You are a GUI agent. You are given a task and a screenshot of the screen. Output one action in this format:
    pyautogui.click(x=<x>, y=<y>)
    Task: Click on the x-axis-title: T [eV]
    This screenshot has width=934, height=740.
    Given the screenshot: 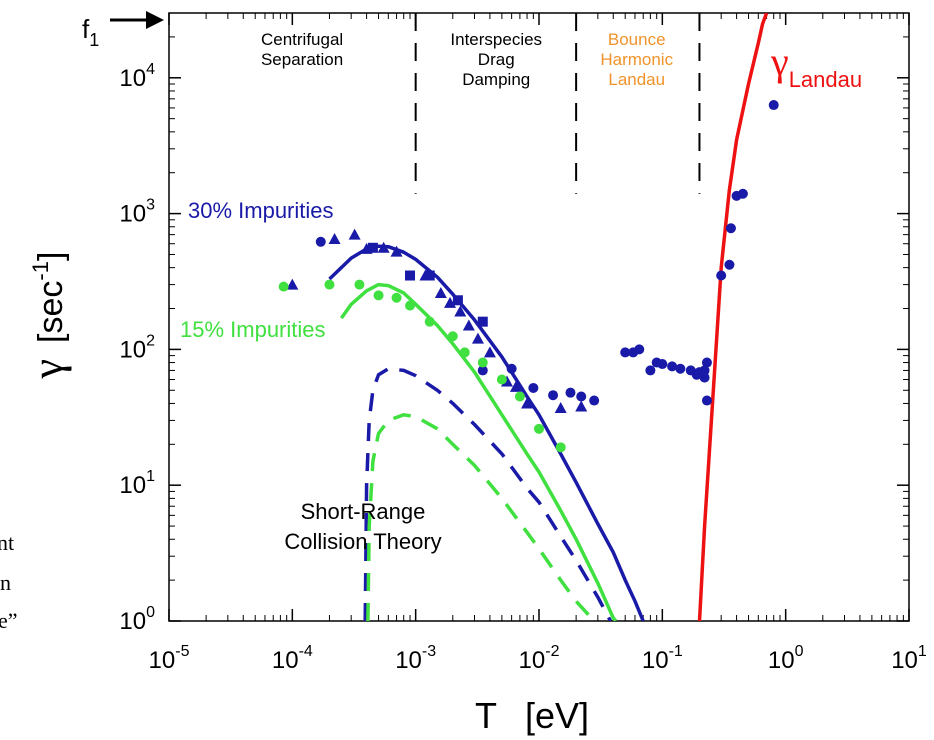 What is the action you would take?
    pyautogui.click(x=532, y=715)
    